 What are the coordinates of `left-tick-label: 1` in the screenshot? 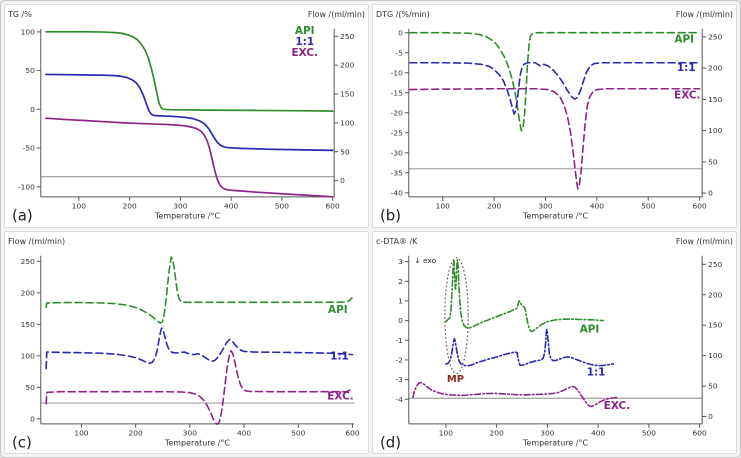 It's located at (400, 300).